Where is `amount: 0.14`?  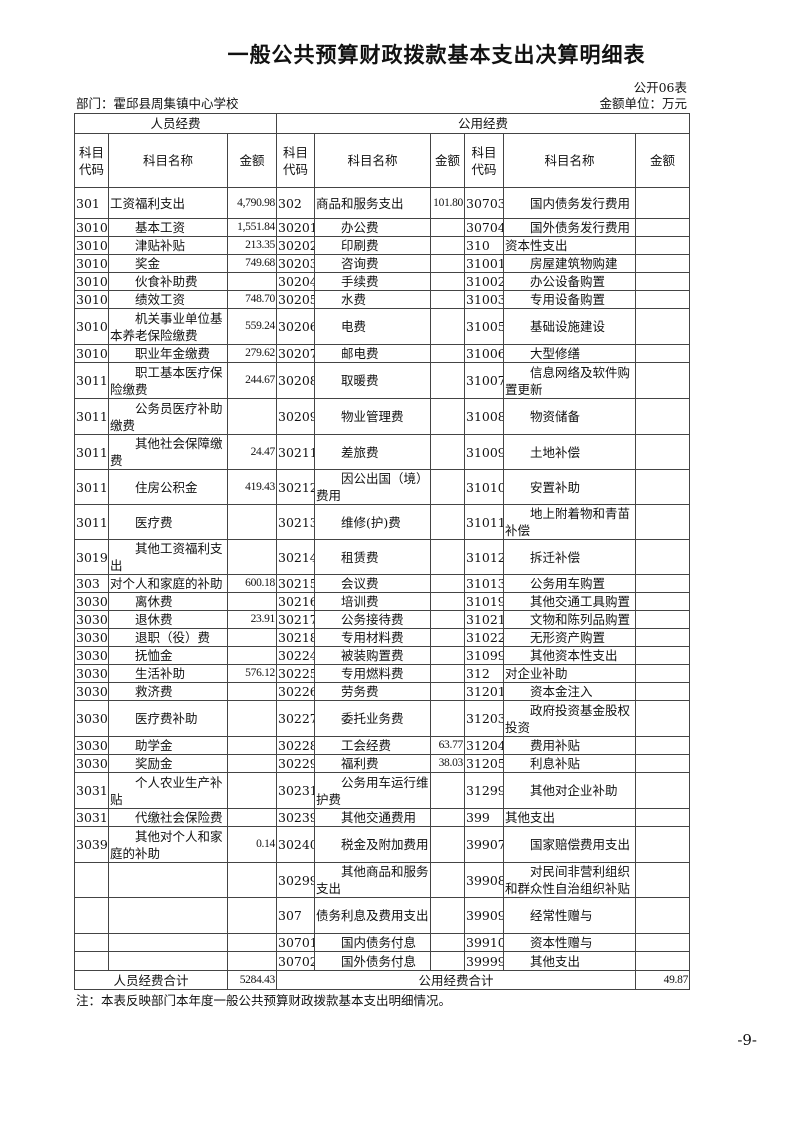
amount: 0.14 is located at coordinates (252, 844).